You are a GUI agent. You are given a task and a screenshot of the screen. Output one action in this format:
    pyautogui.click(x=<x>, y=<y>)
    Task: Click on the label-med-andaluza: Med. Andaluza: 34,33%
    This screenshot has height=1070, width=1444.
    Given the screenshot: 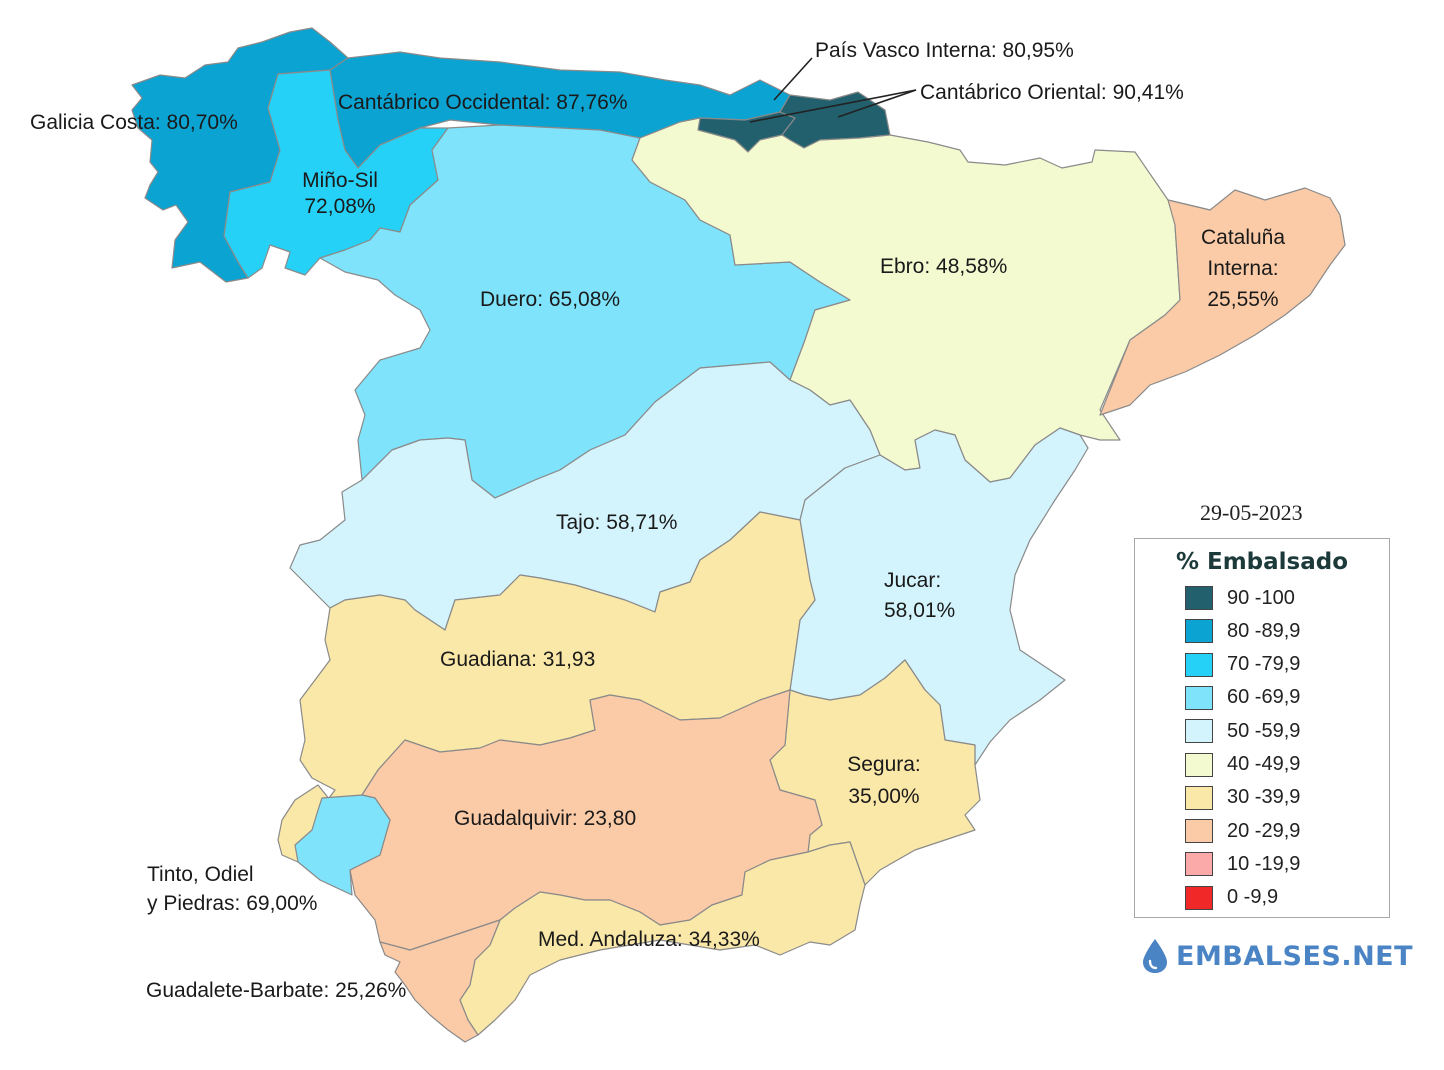 What is the action you would take?
    pyautogui.click(x=649, y=939)
    